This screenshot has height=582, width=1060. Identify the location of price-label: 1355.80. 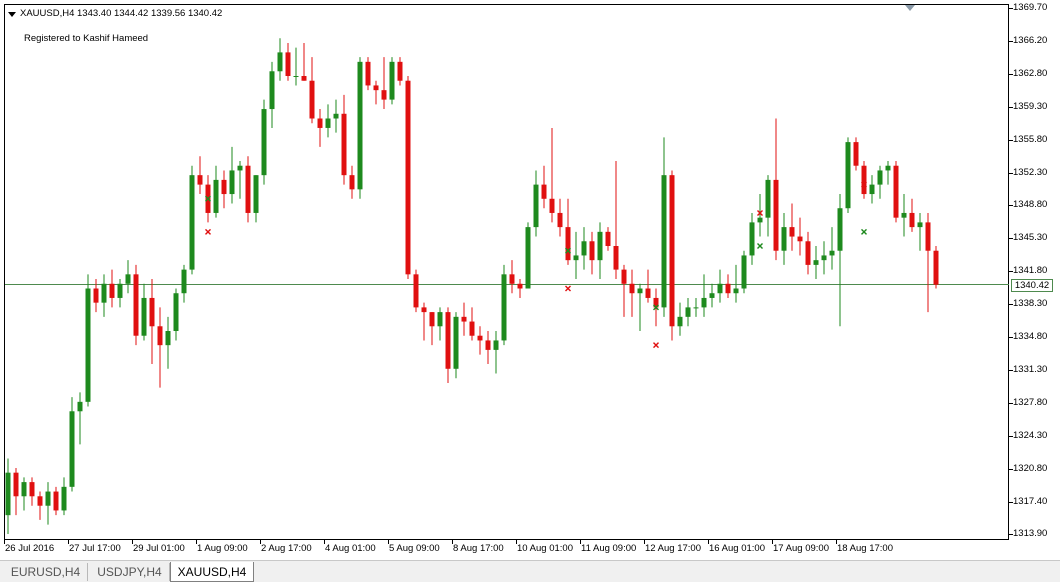
(1030, 139).